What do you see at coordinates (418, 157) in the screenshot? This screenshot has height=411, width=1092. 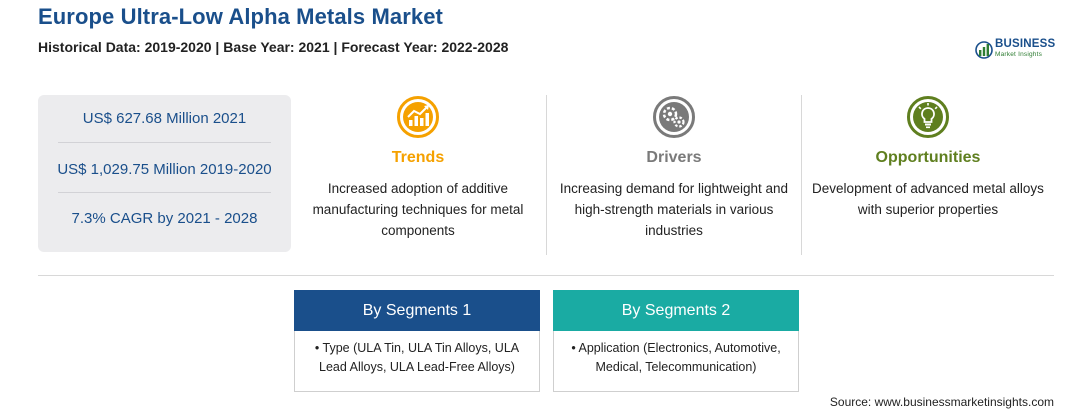 I see `trends-heading: Trends` at bounding box center [418, 157].